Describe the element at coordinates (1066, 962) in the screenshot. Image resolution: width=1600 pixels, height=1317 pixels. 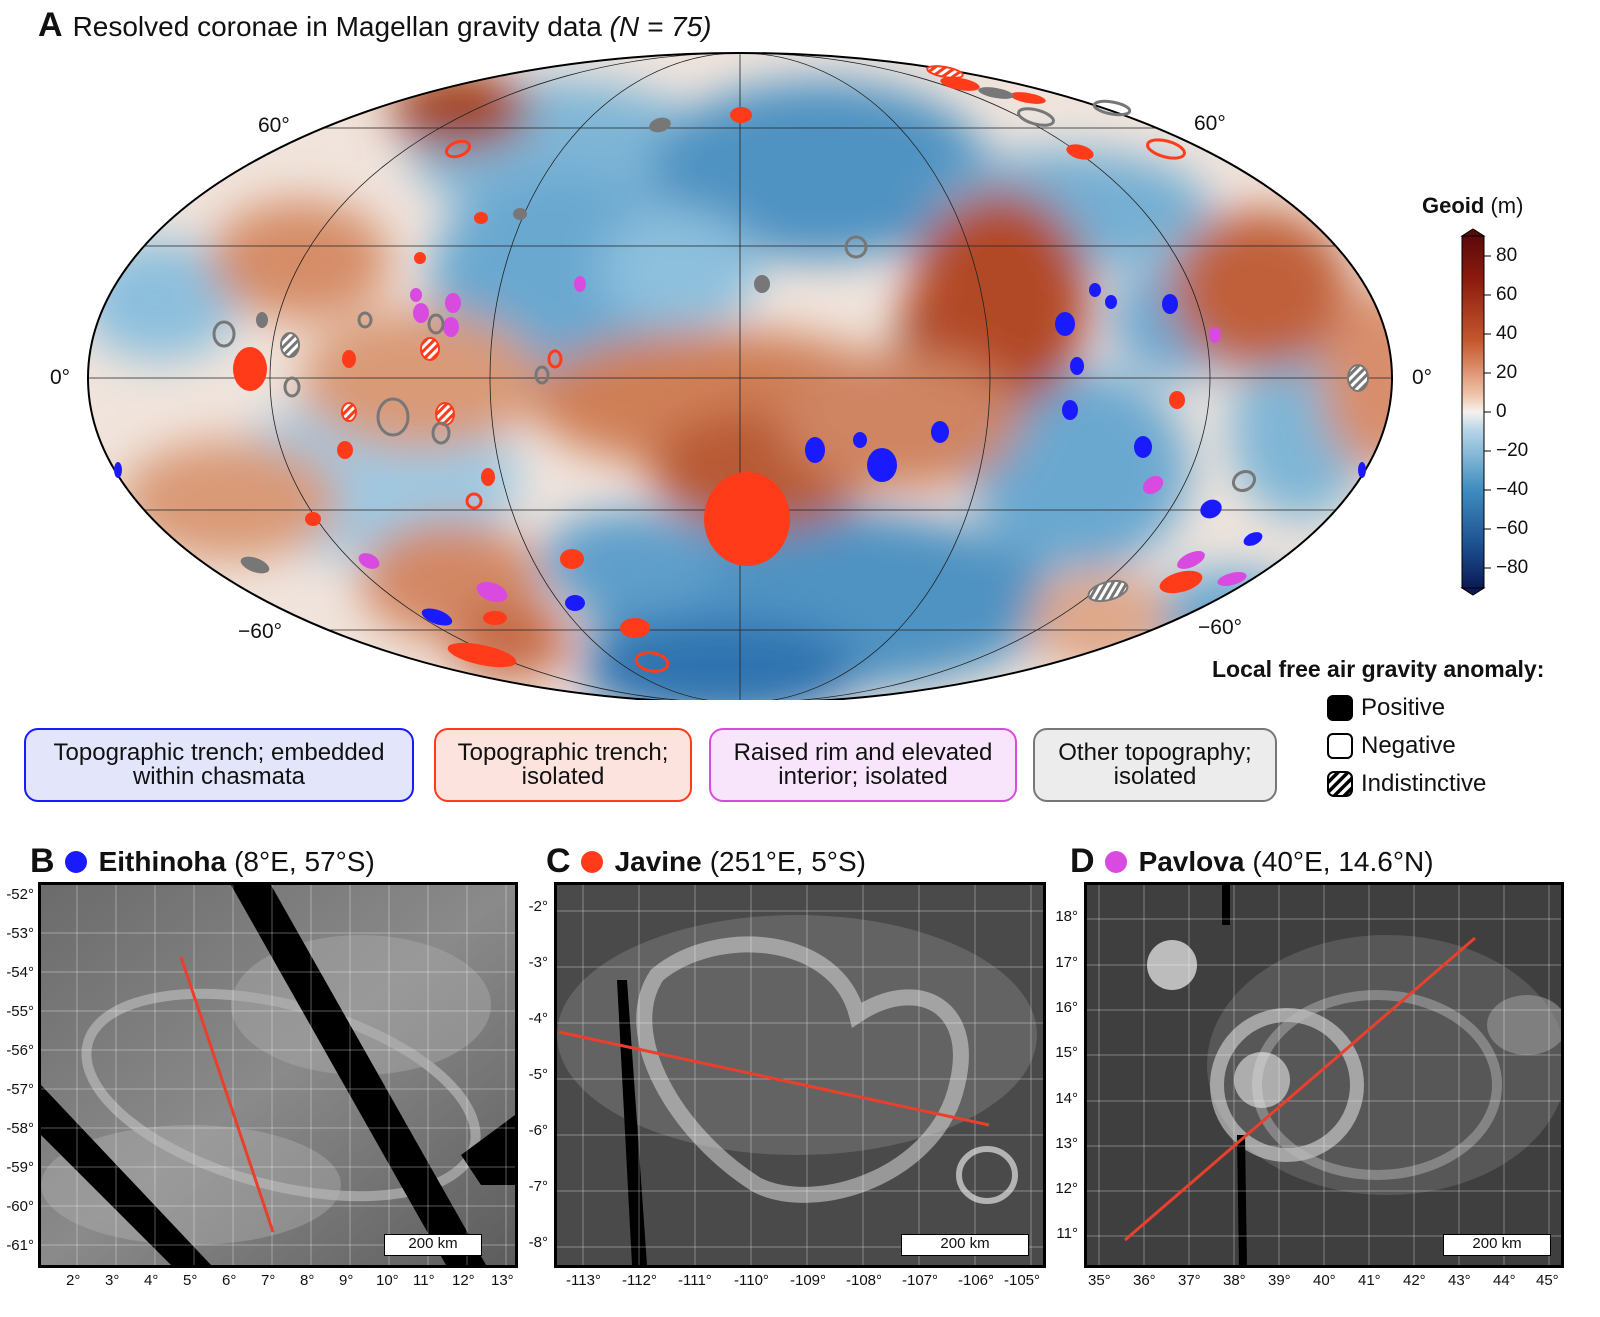
I see `tick: 17°` at that location.